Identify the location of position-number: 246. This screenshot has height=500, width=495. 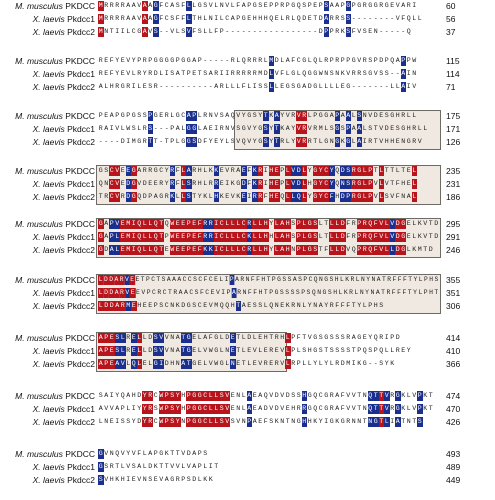
(453, 250).